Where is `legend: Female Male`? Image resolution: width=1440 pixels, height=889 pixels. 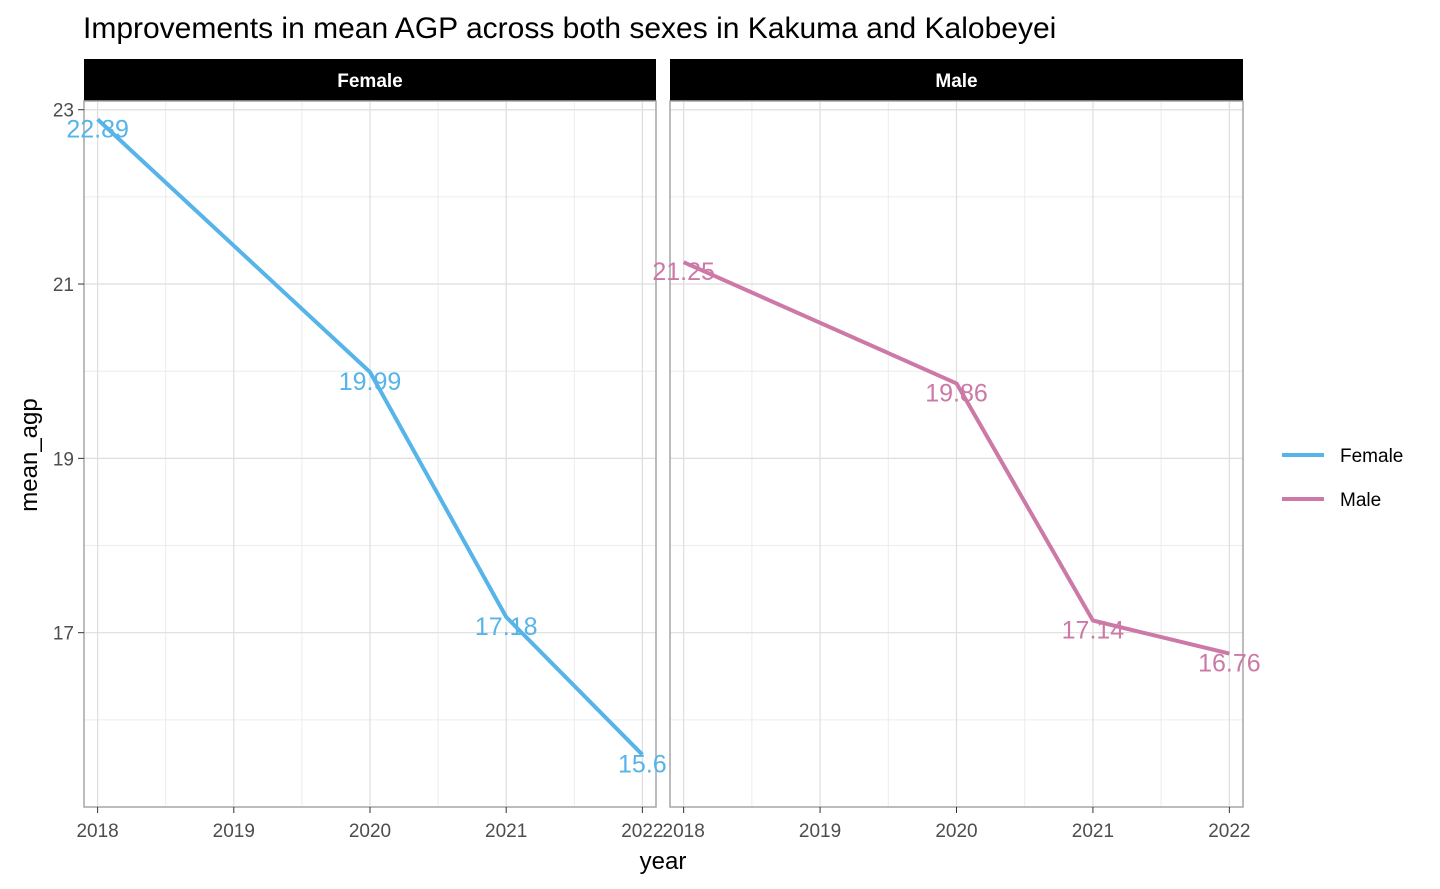 legend: Female Male is located at coordinates (1342, 478).